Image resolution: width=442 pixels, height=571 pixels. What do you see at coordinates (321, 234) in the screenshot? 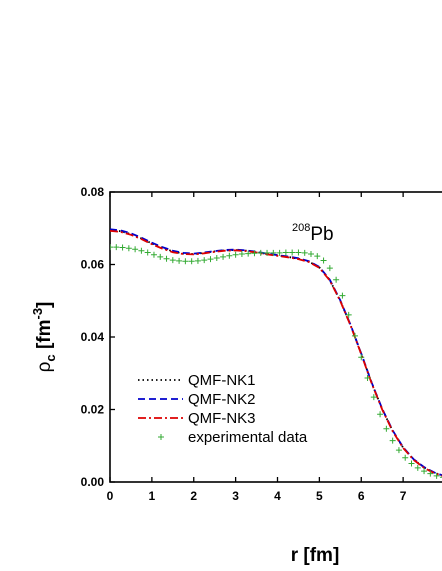
I see `nucleus-symbol: Pb` at bounding box center [321, 234].